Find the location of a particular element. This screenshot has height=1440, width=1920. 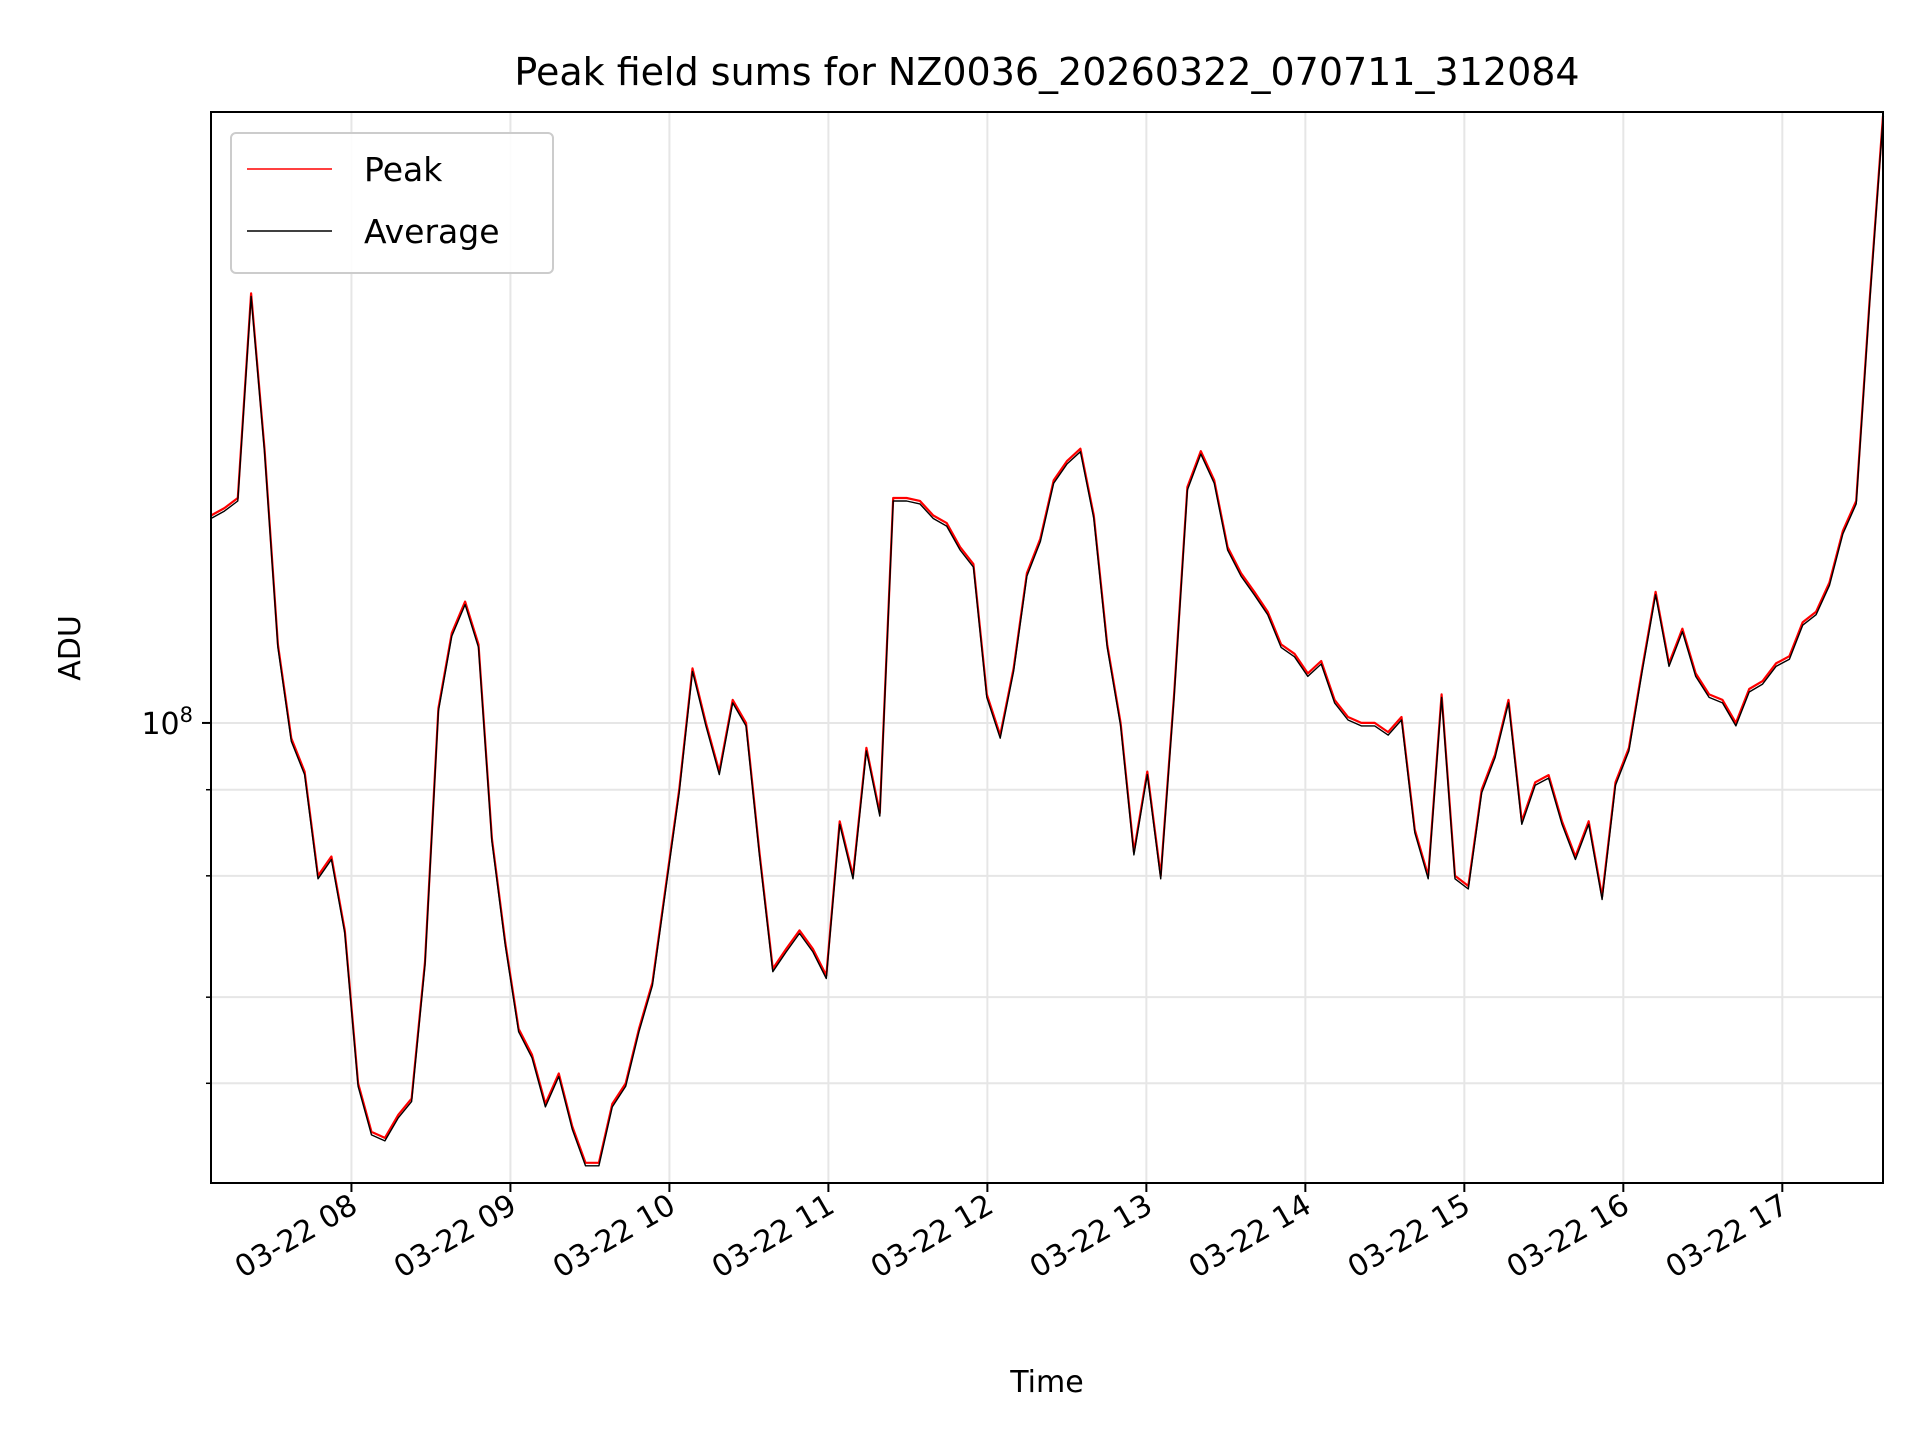

legend-box is located at coordinates (392, 203).